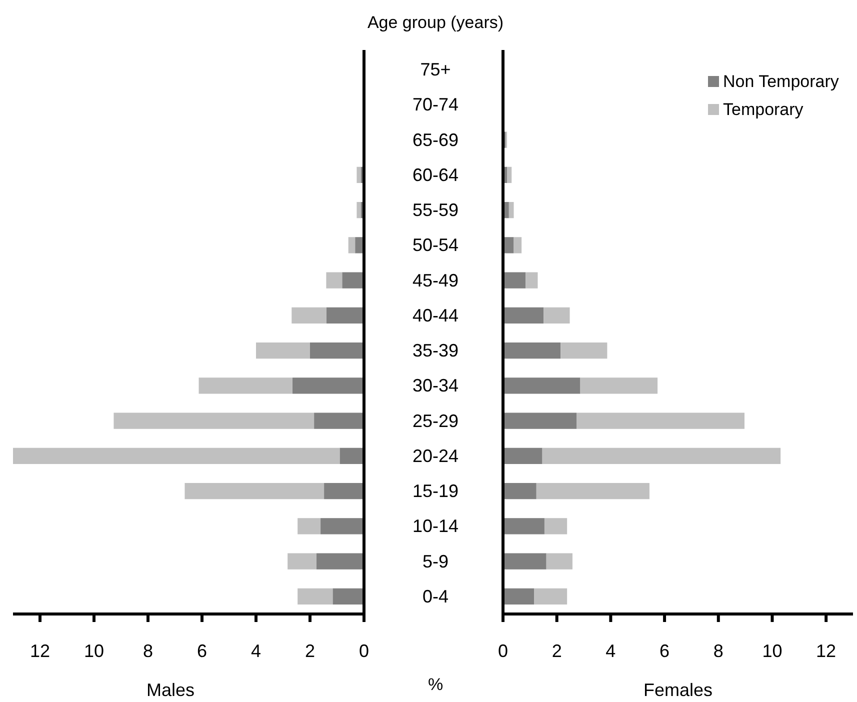 The height and width of the screenshot is (702, 857). What do you see at coordinates (435, 245) in the screenshot?
I see `y-tick-label: 50-54` at bounding box center [435, 245].